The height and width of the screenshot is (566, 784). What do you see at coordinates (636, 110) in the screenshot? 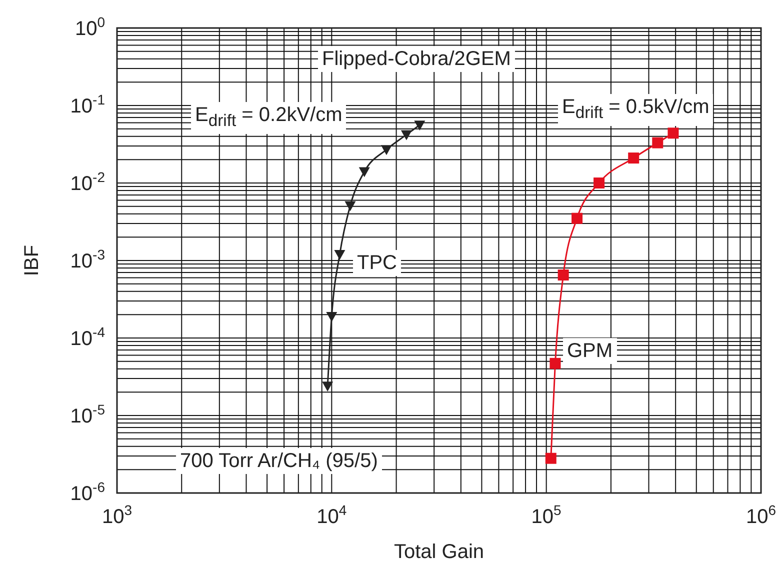
I see `annotation: E$_{drift}$ = 0.5kV/cm` at bounding box center [636, 110].